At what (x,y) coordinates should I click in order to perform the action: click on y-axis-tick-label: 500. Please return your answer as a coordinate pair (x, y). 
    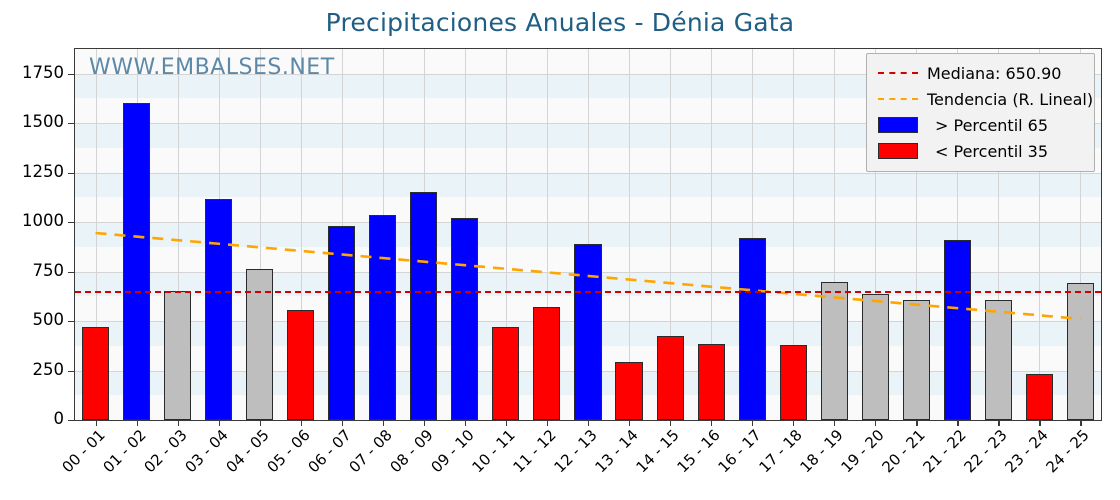
    Looking at the image, I should click on (48, 320).